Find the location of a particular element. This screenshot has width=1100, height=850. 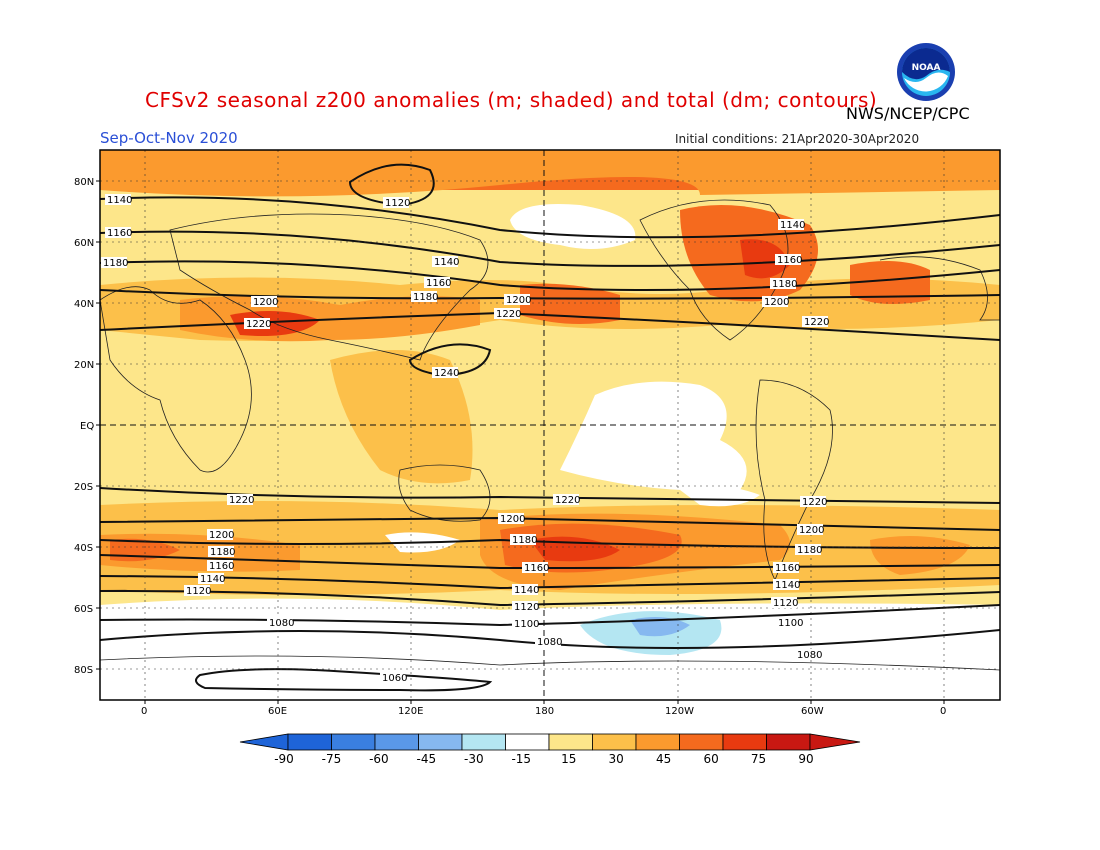

lat-label: 40N is located at coordinates (84, 304).